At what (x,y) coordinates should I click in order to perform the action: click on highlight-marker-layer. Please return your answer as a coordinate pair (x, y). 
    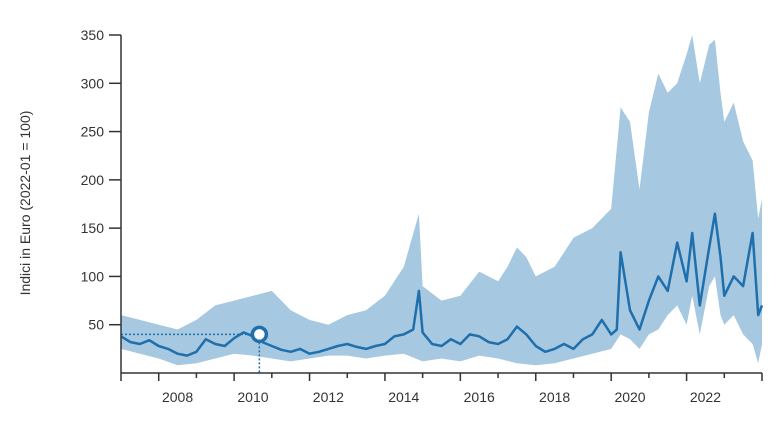
    Looking at the image, I should click on (259, 334).